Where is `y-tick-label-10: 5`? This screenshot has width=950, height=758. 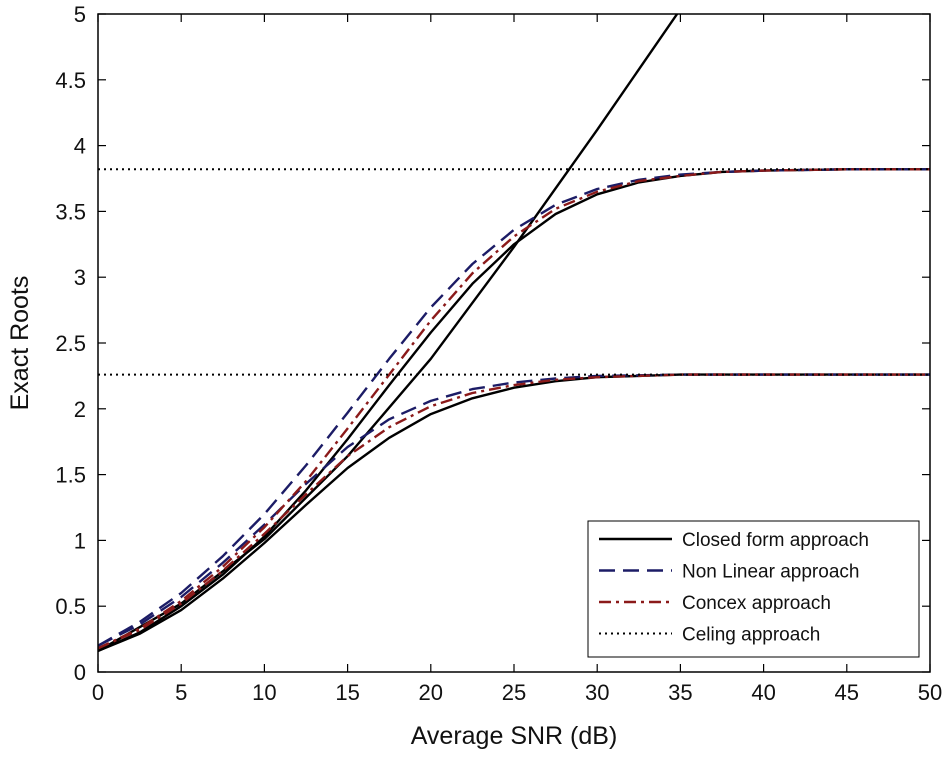
y-tick-label-10: 5 is located at coordinates (80, 14).